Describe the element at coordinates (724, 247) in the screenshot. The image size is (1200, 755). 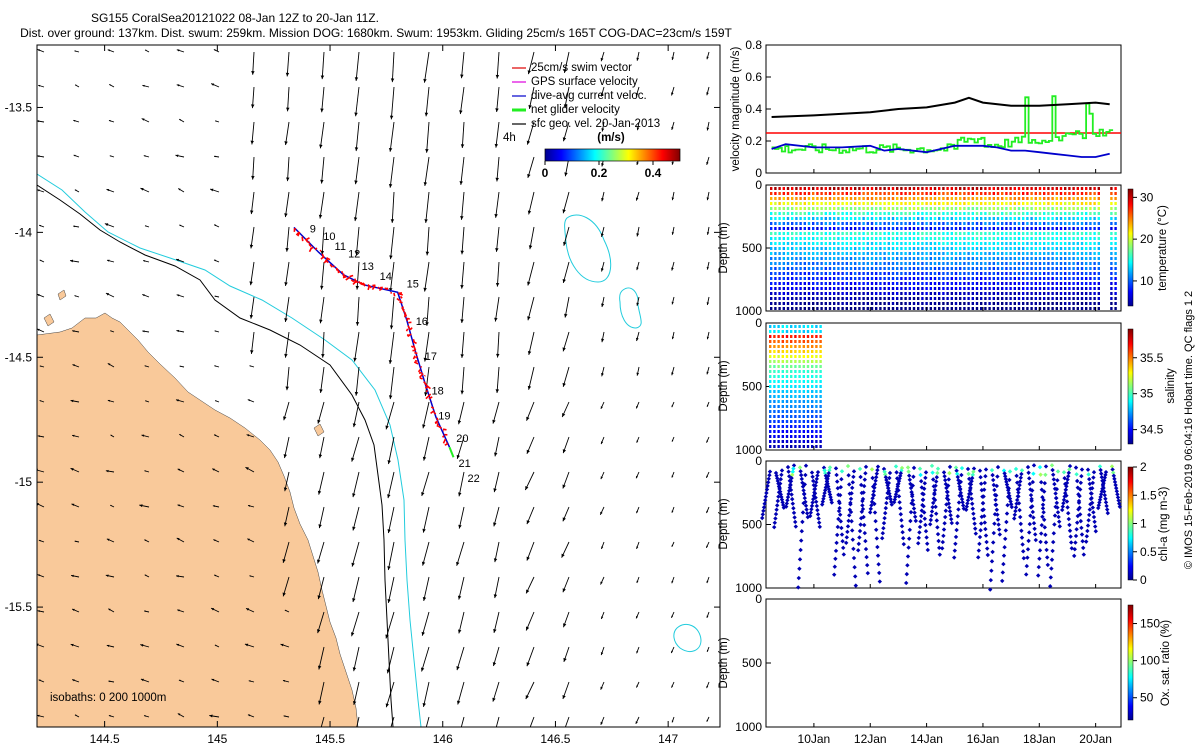
I see `temperature-depth-label: Depth (m)` at that location.